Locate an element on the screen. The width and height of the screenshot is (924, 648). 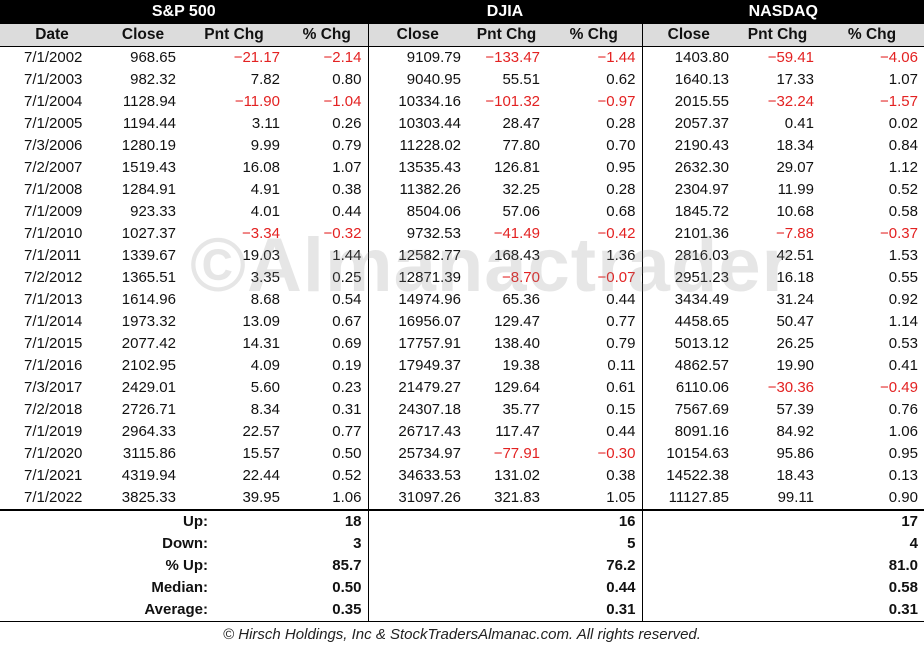
nasdaq-pnt-chg-cell: 95.86 is located at coordinates (777, 454).